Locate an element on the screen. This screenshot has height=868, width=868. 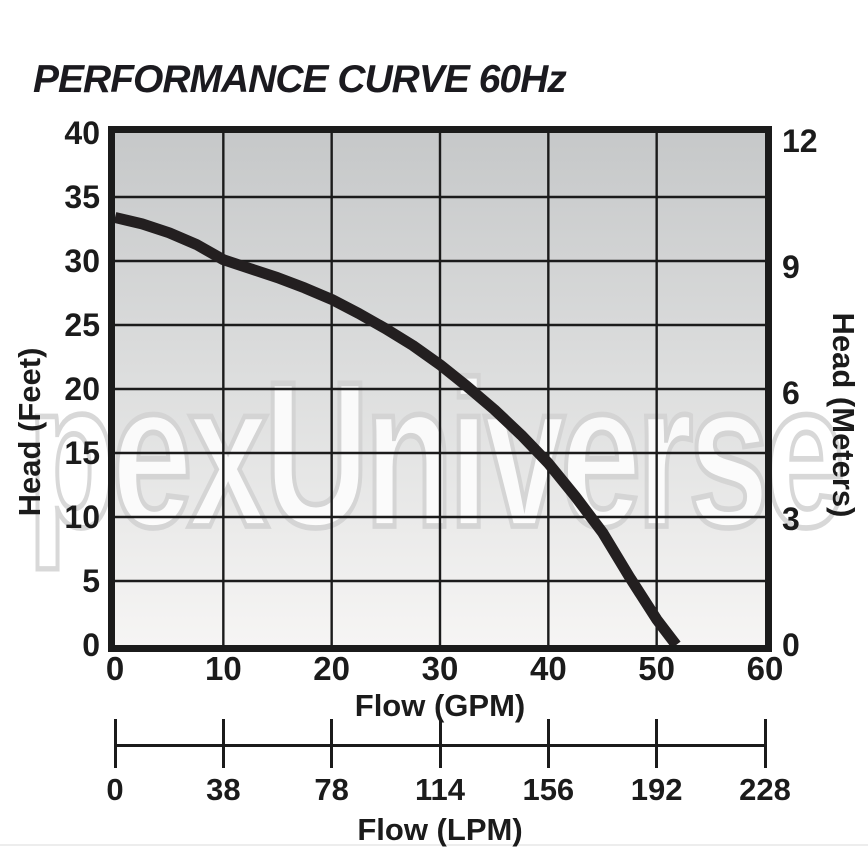
lpm-tick-label: 78 is located at coordinates (331, 789).